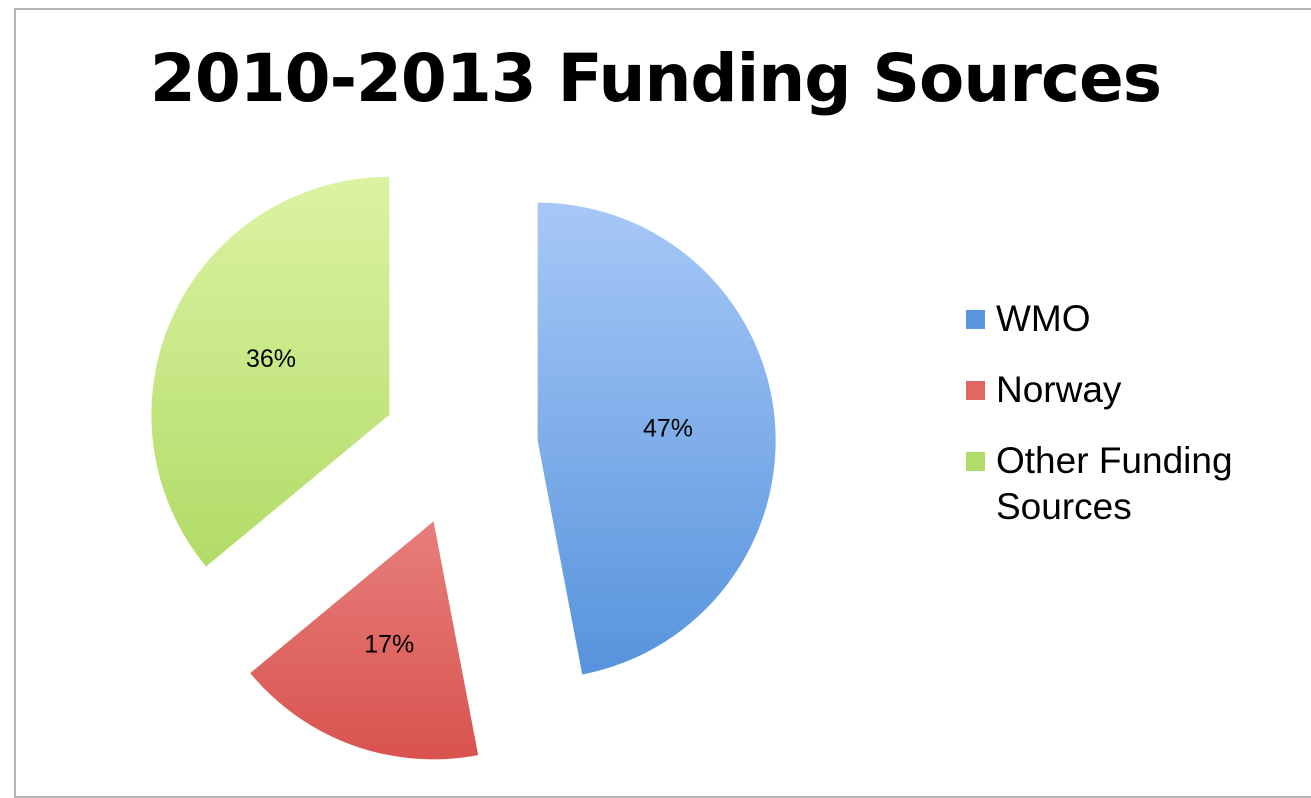 This screenshot has height=798, width=1311. What do you see at coordinates (1043, 318) in the screenshot?
I see `legend-label-wmo: WMO` at bounding box center [1043, 318].